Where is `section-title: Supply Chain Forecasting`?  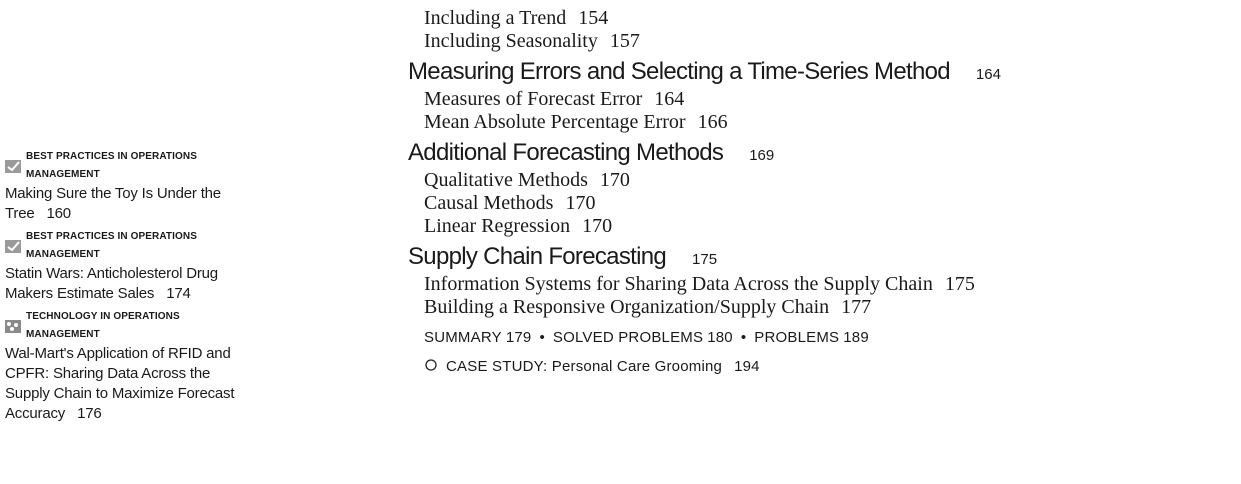 section-title: Supply Chain Forecasting is located at coordinates (537, 256).